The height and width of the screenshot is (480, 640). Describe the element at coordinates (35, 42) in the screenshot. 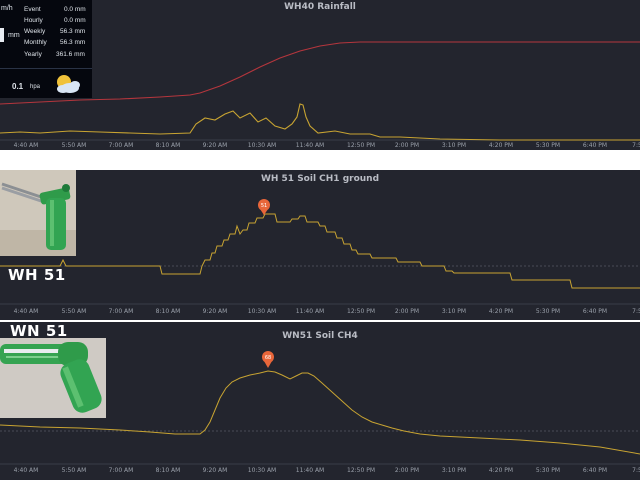

I see `wd-label-monthly: Monthly` at that location.